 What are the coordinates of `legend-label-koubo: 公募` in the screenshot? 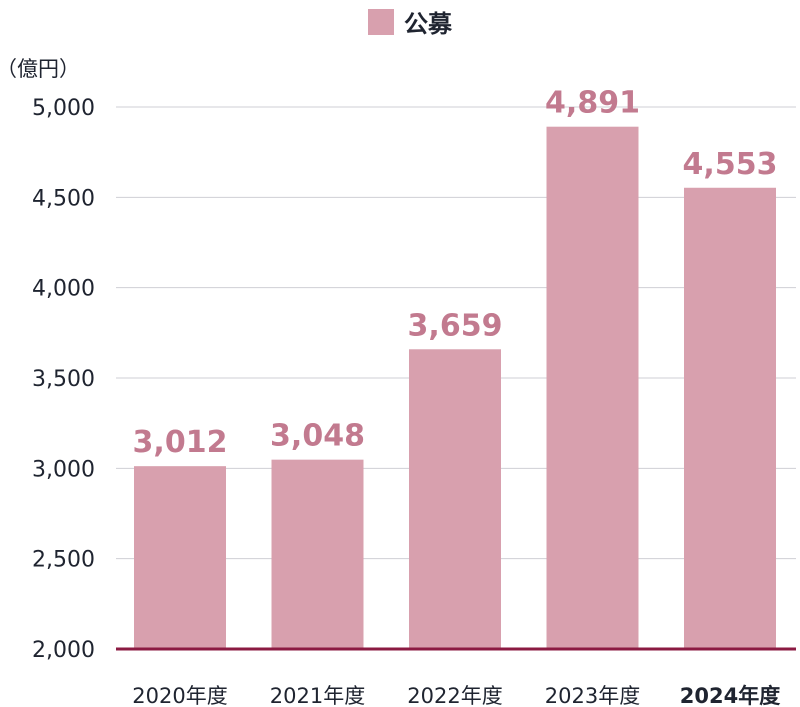 It's located at (428, 24).